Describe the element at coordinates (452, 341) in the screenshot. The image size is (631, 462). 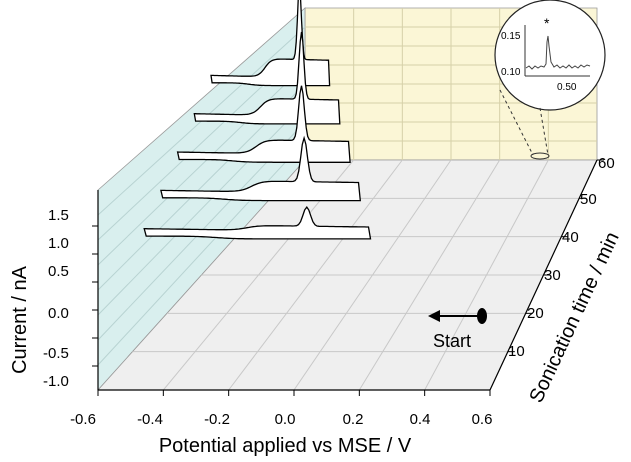
I see `start-label: Start` at that location.